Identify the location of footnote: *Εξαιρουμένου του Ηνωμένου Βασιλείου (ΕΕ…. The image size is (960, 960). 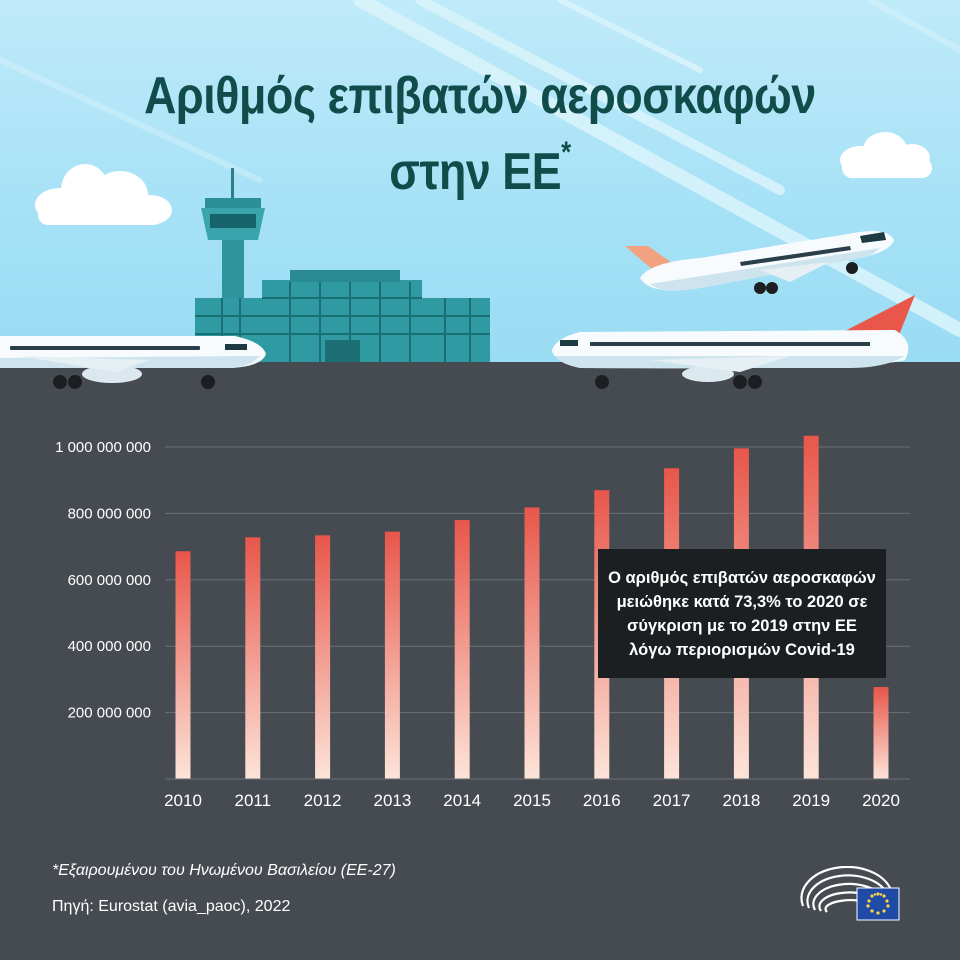
(224, 870).